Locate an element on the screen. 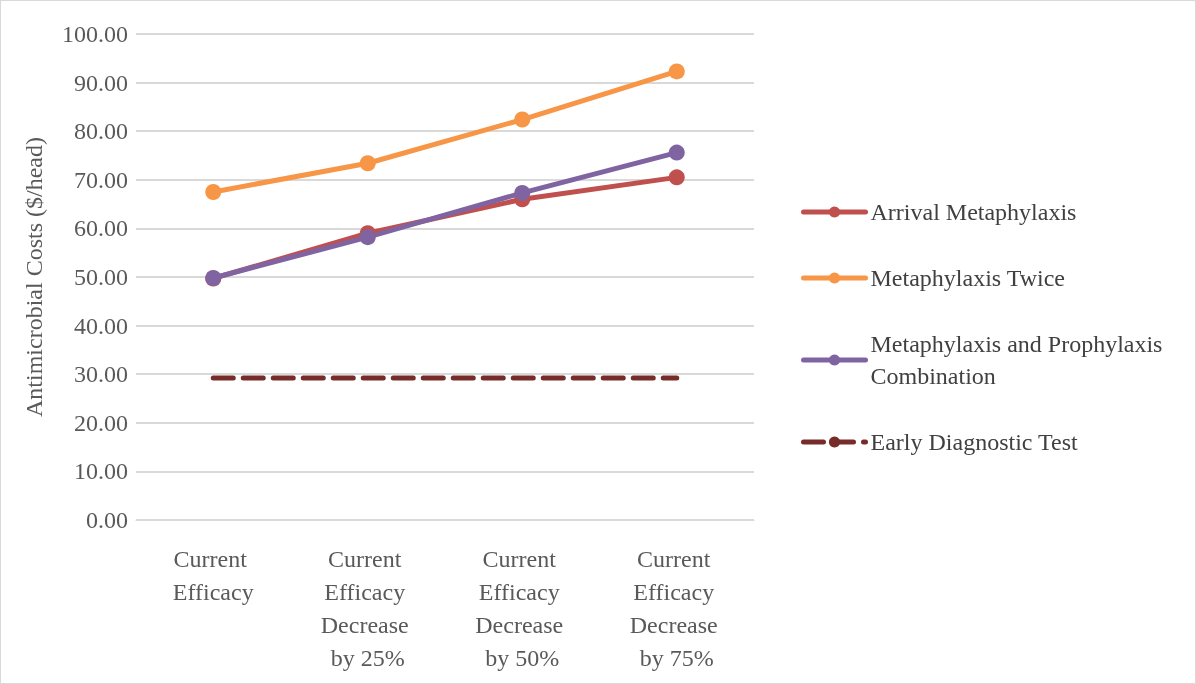  y-tick-label: 60.00 is located at coordinates (101, 228).